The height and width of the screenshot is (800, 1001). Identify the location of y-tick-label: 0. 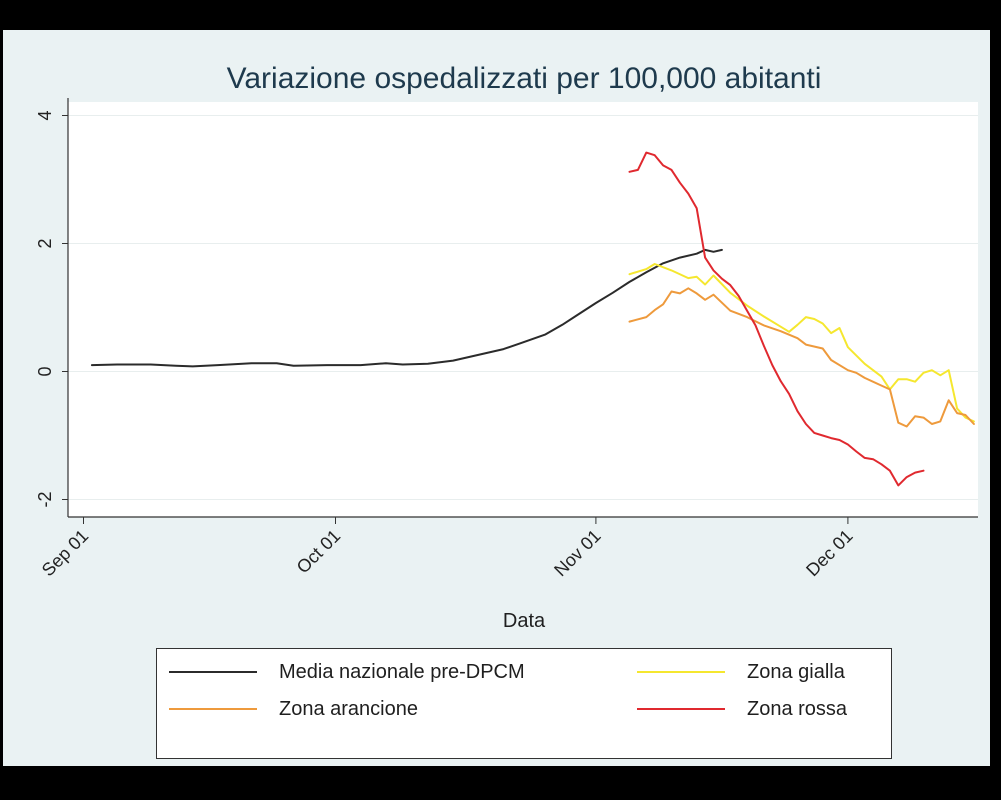
(45, 371).